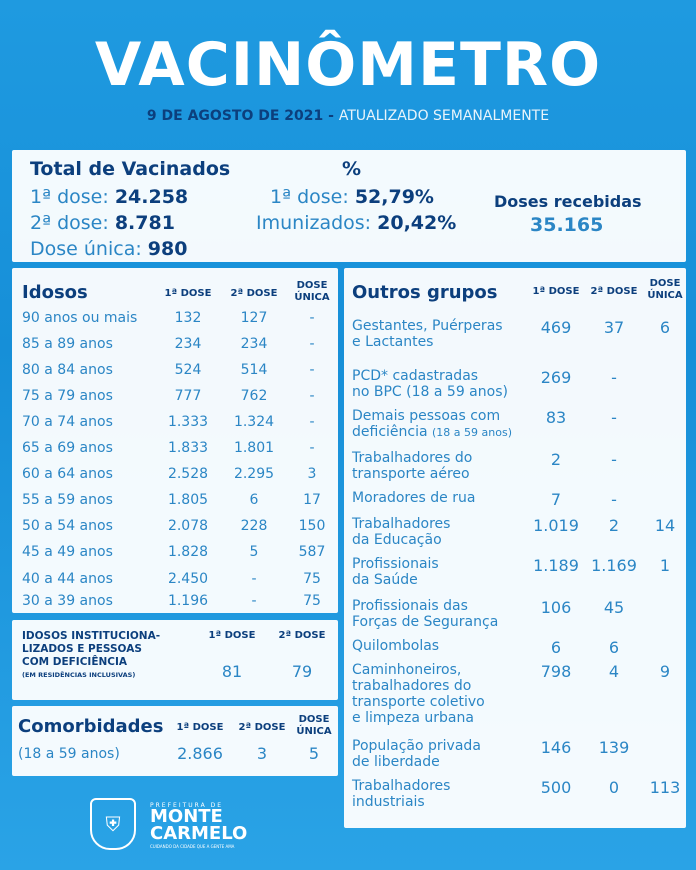 The width and height of the screenshot is (696, 870). I want to click on dose-value: 524, so click(188, 370).